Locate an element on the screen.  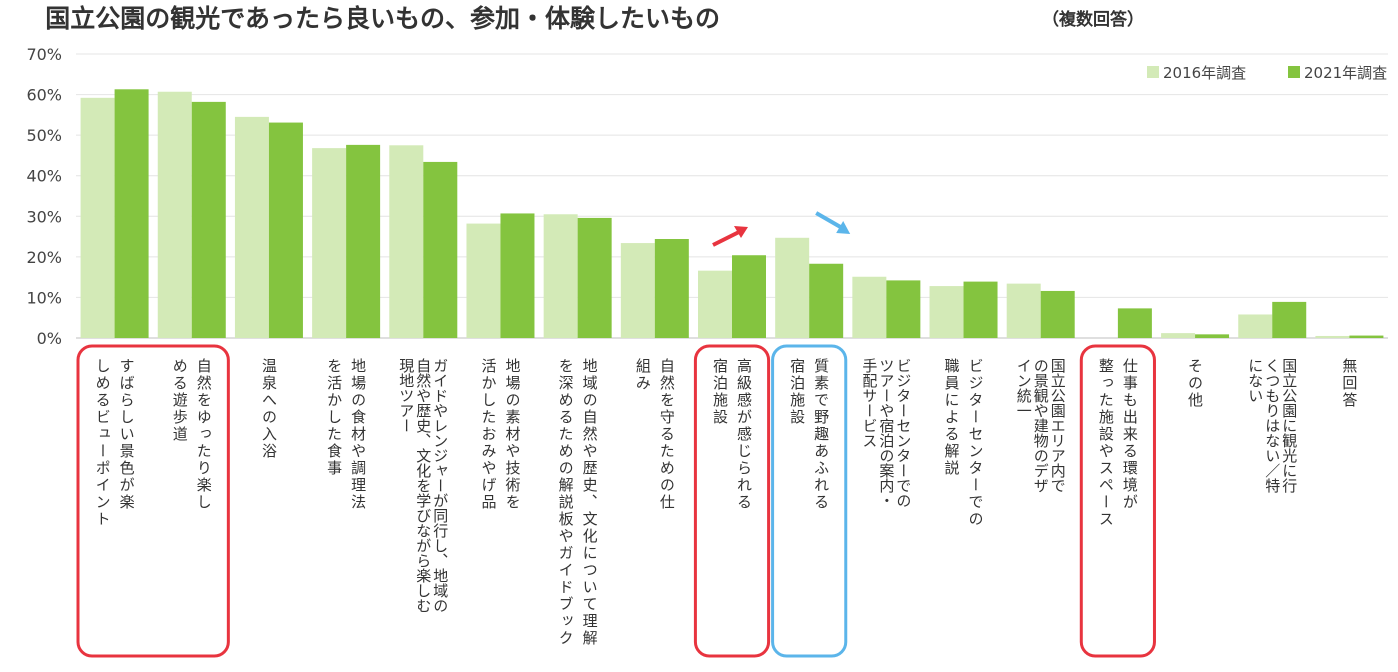
category-label: 無回答 is located at coordinates (1349, 383).